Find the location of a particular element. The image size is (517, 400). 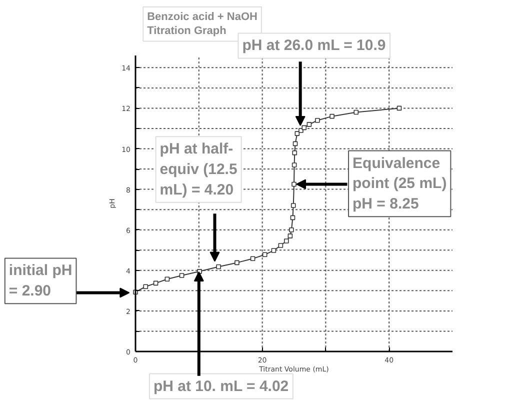

annotation: pH at 26.0 mL = 10.9 is located at coordinates (314, 45).